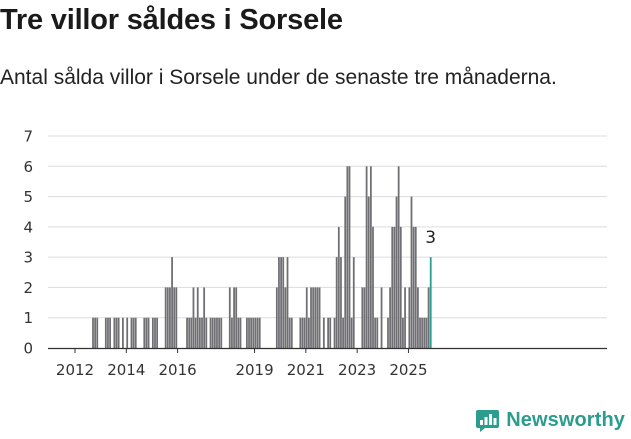 This screenshot has height=439, width=631. I want to click on x-tick-label: 2019, so click(254, 370).